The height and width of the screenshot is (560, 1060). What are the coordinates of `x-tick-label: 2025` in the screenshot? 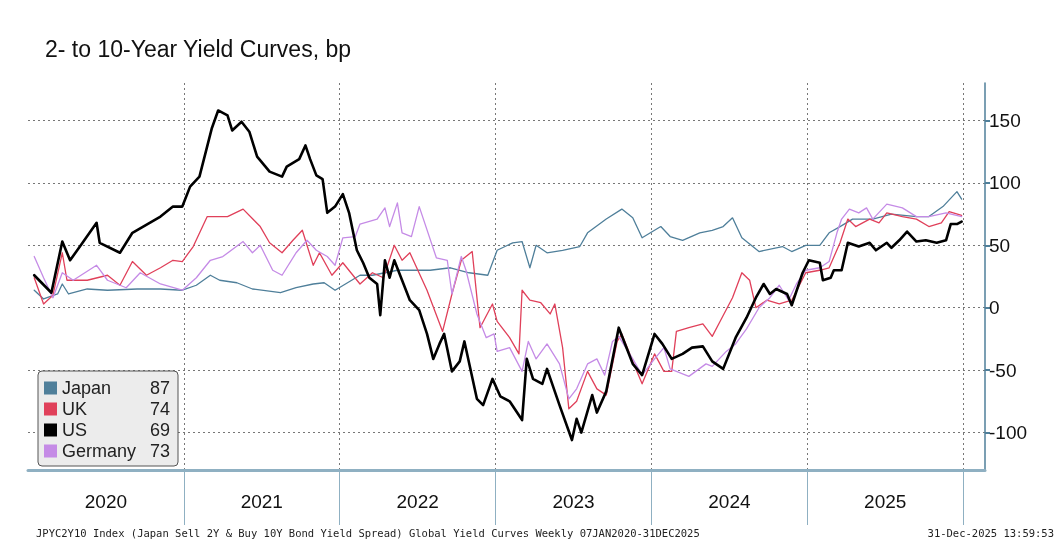 It's located at (885, 501).